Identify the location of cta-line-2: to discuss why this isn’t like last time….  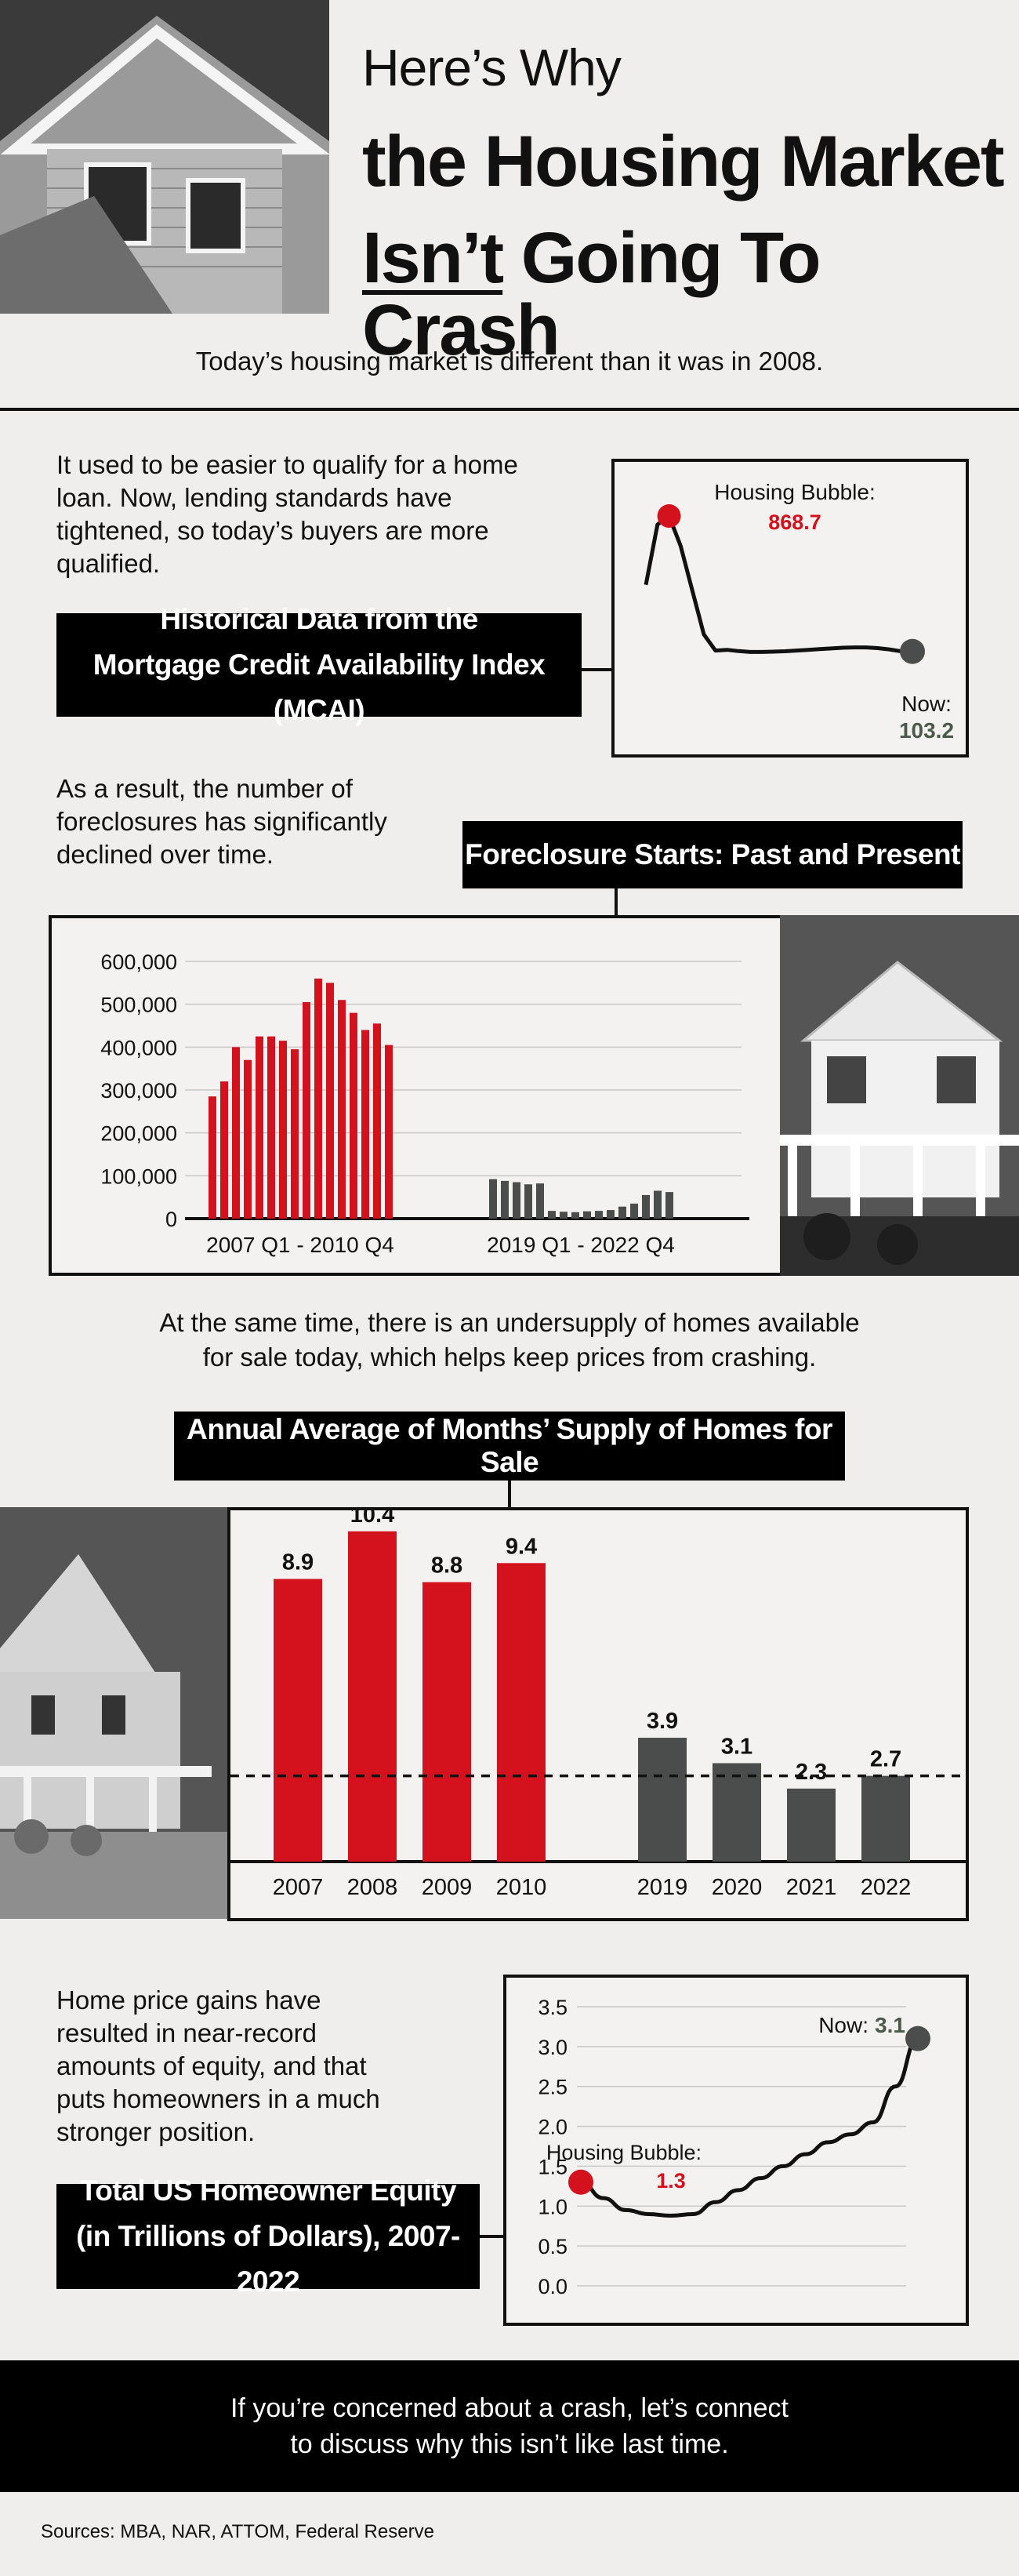
(509, 2444).